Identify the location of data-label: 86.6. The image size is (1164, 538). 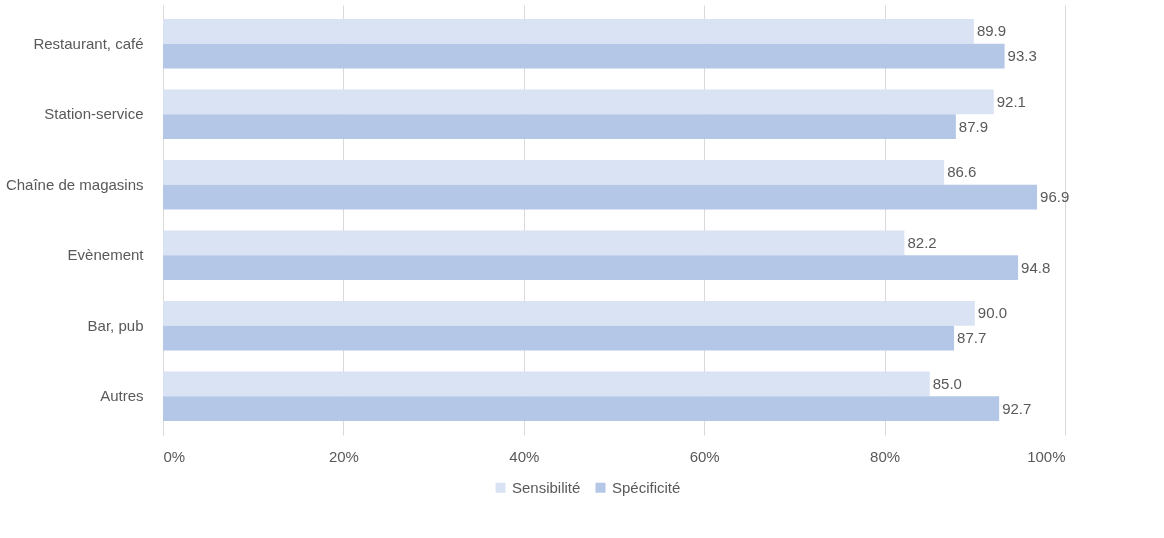
(962, 172).